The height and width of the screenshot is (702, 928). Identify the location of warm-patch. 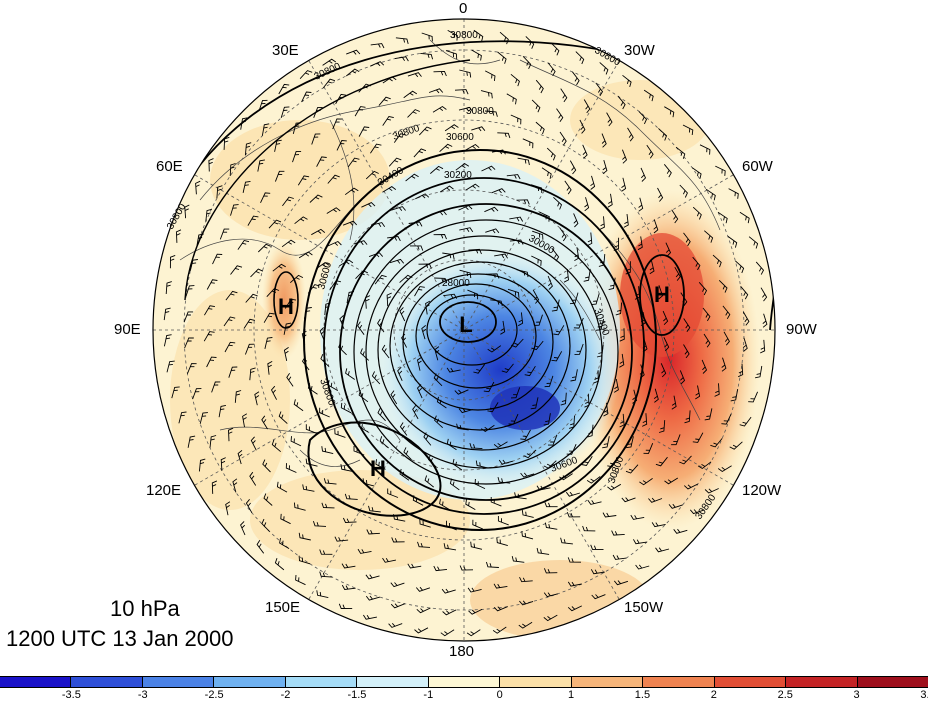
(300, 180).